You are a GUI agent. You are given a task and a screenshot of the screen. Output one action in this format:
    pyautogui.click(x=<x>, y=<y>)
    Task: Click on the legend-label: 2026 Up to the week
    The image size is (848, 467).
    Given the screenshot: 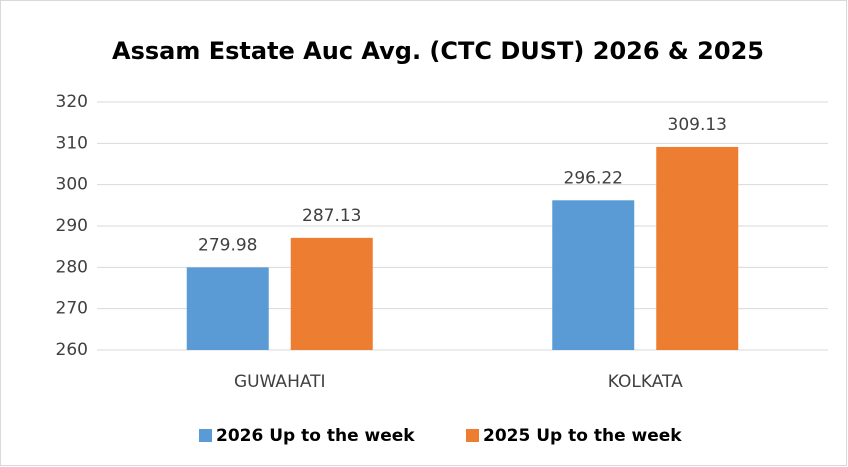 What is the action you would take?
    pyautogui.click(x=315, y=436)
    